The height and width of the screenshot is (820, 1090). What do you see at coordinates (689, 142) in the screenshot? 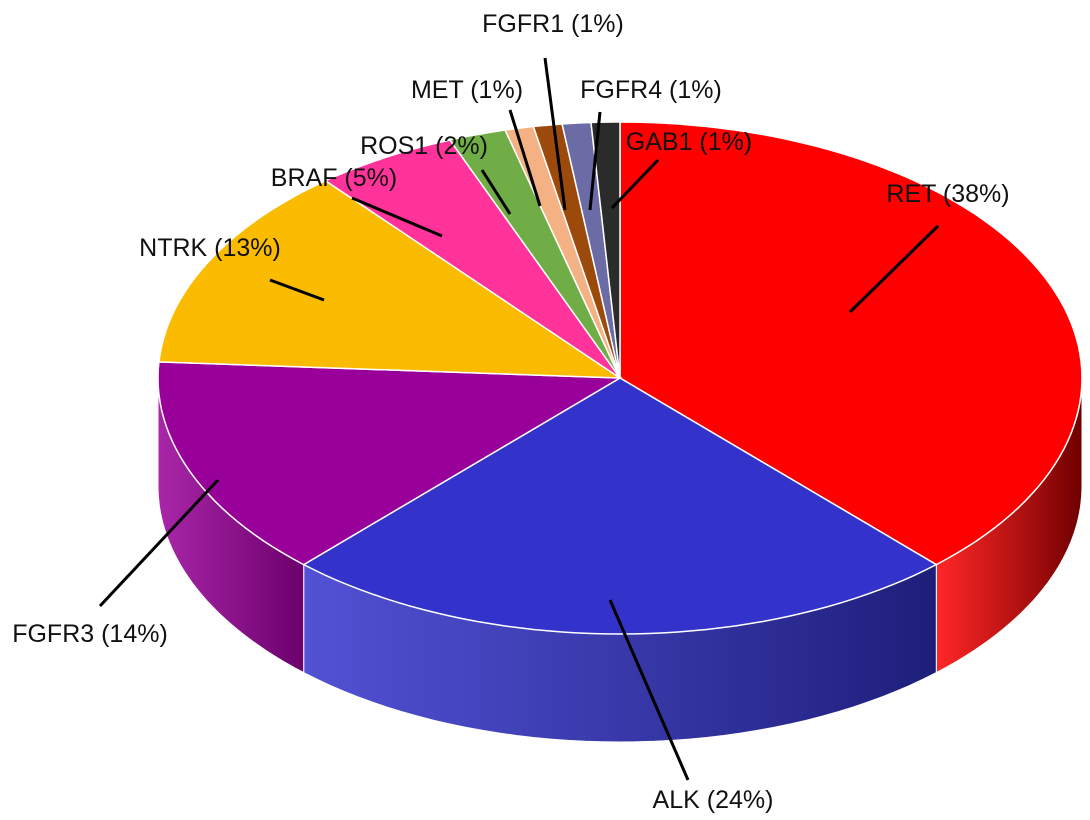
I see `slice-label-gab1: GAB1 (1%)` at bounding box center [689, 142].